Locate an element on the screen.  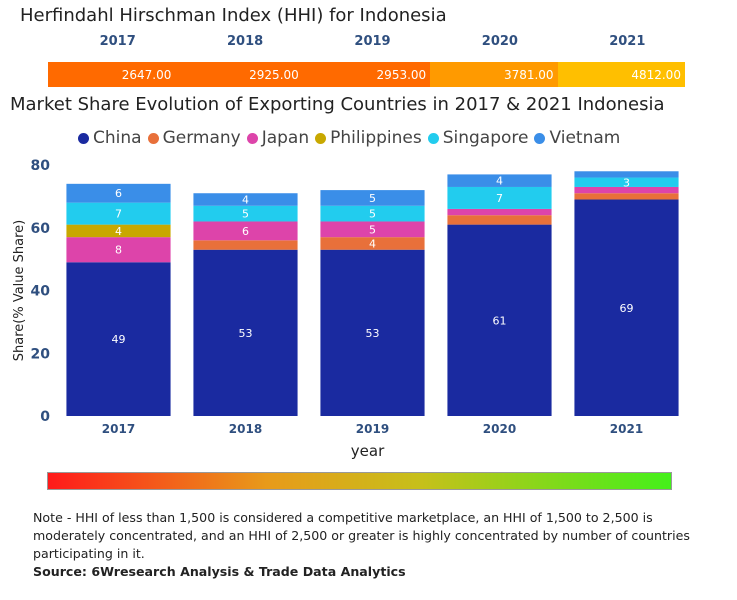
y-tick-label: 0 is located at coordinates (45, 417).